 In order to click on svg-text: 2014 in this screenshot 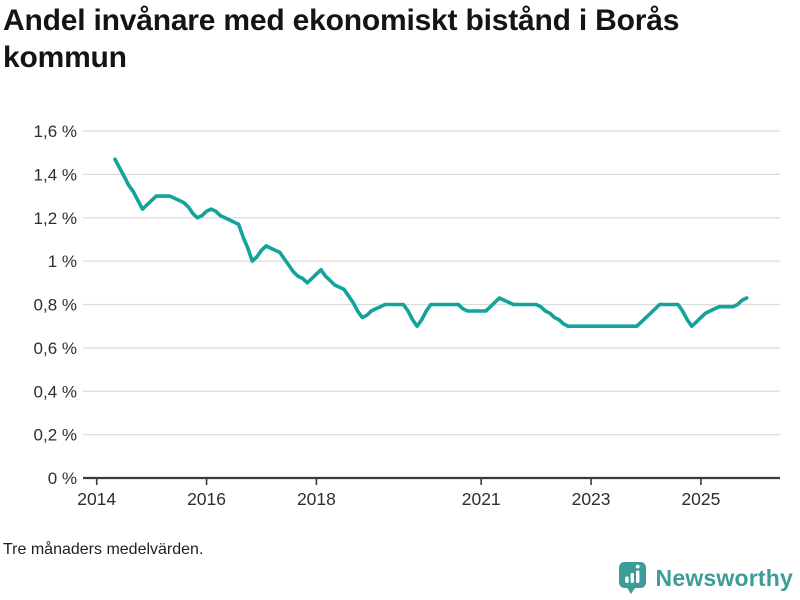, I will do `click(96, 499)`.